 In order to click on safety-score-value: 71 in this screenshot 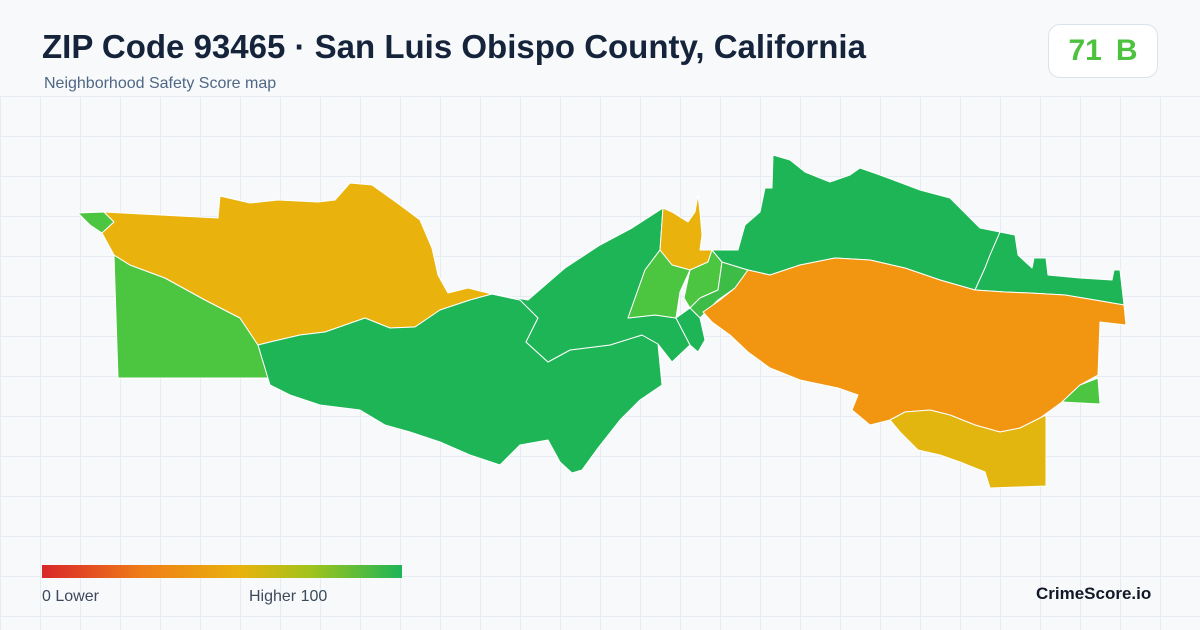, I will do `click(1085, 50)`.